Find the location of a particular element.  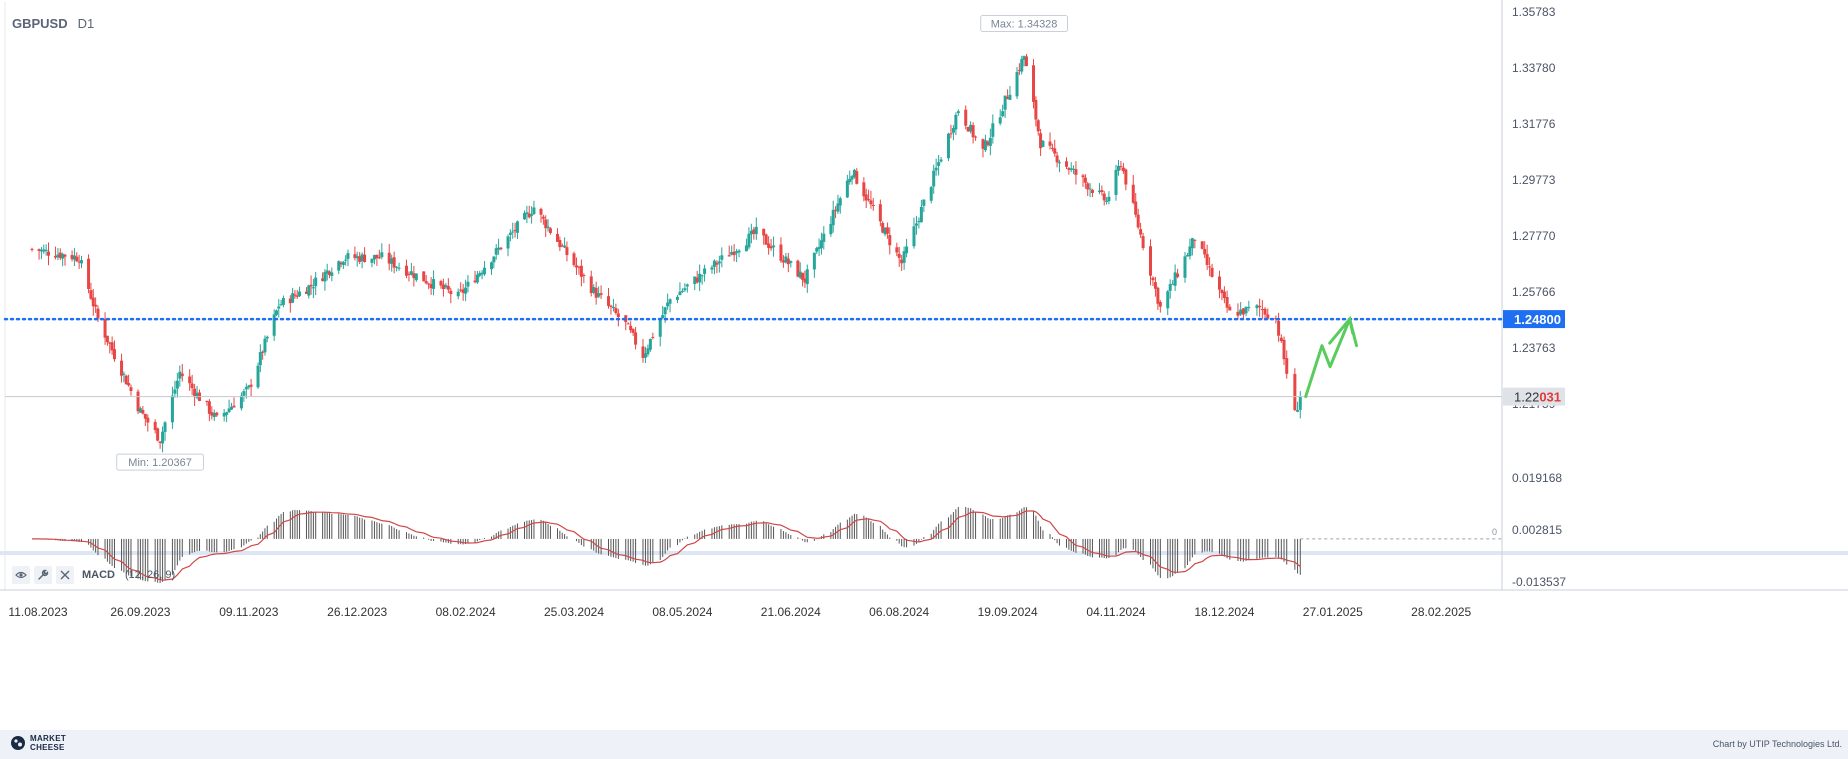

close-icon is located at coordinates (65, 575).